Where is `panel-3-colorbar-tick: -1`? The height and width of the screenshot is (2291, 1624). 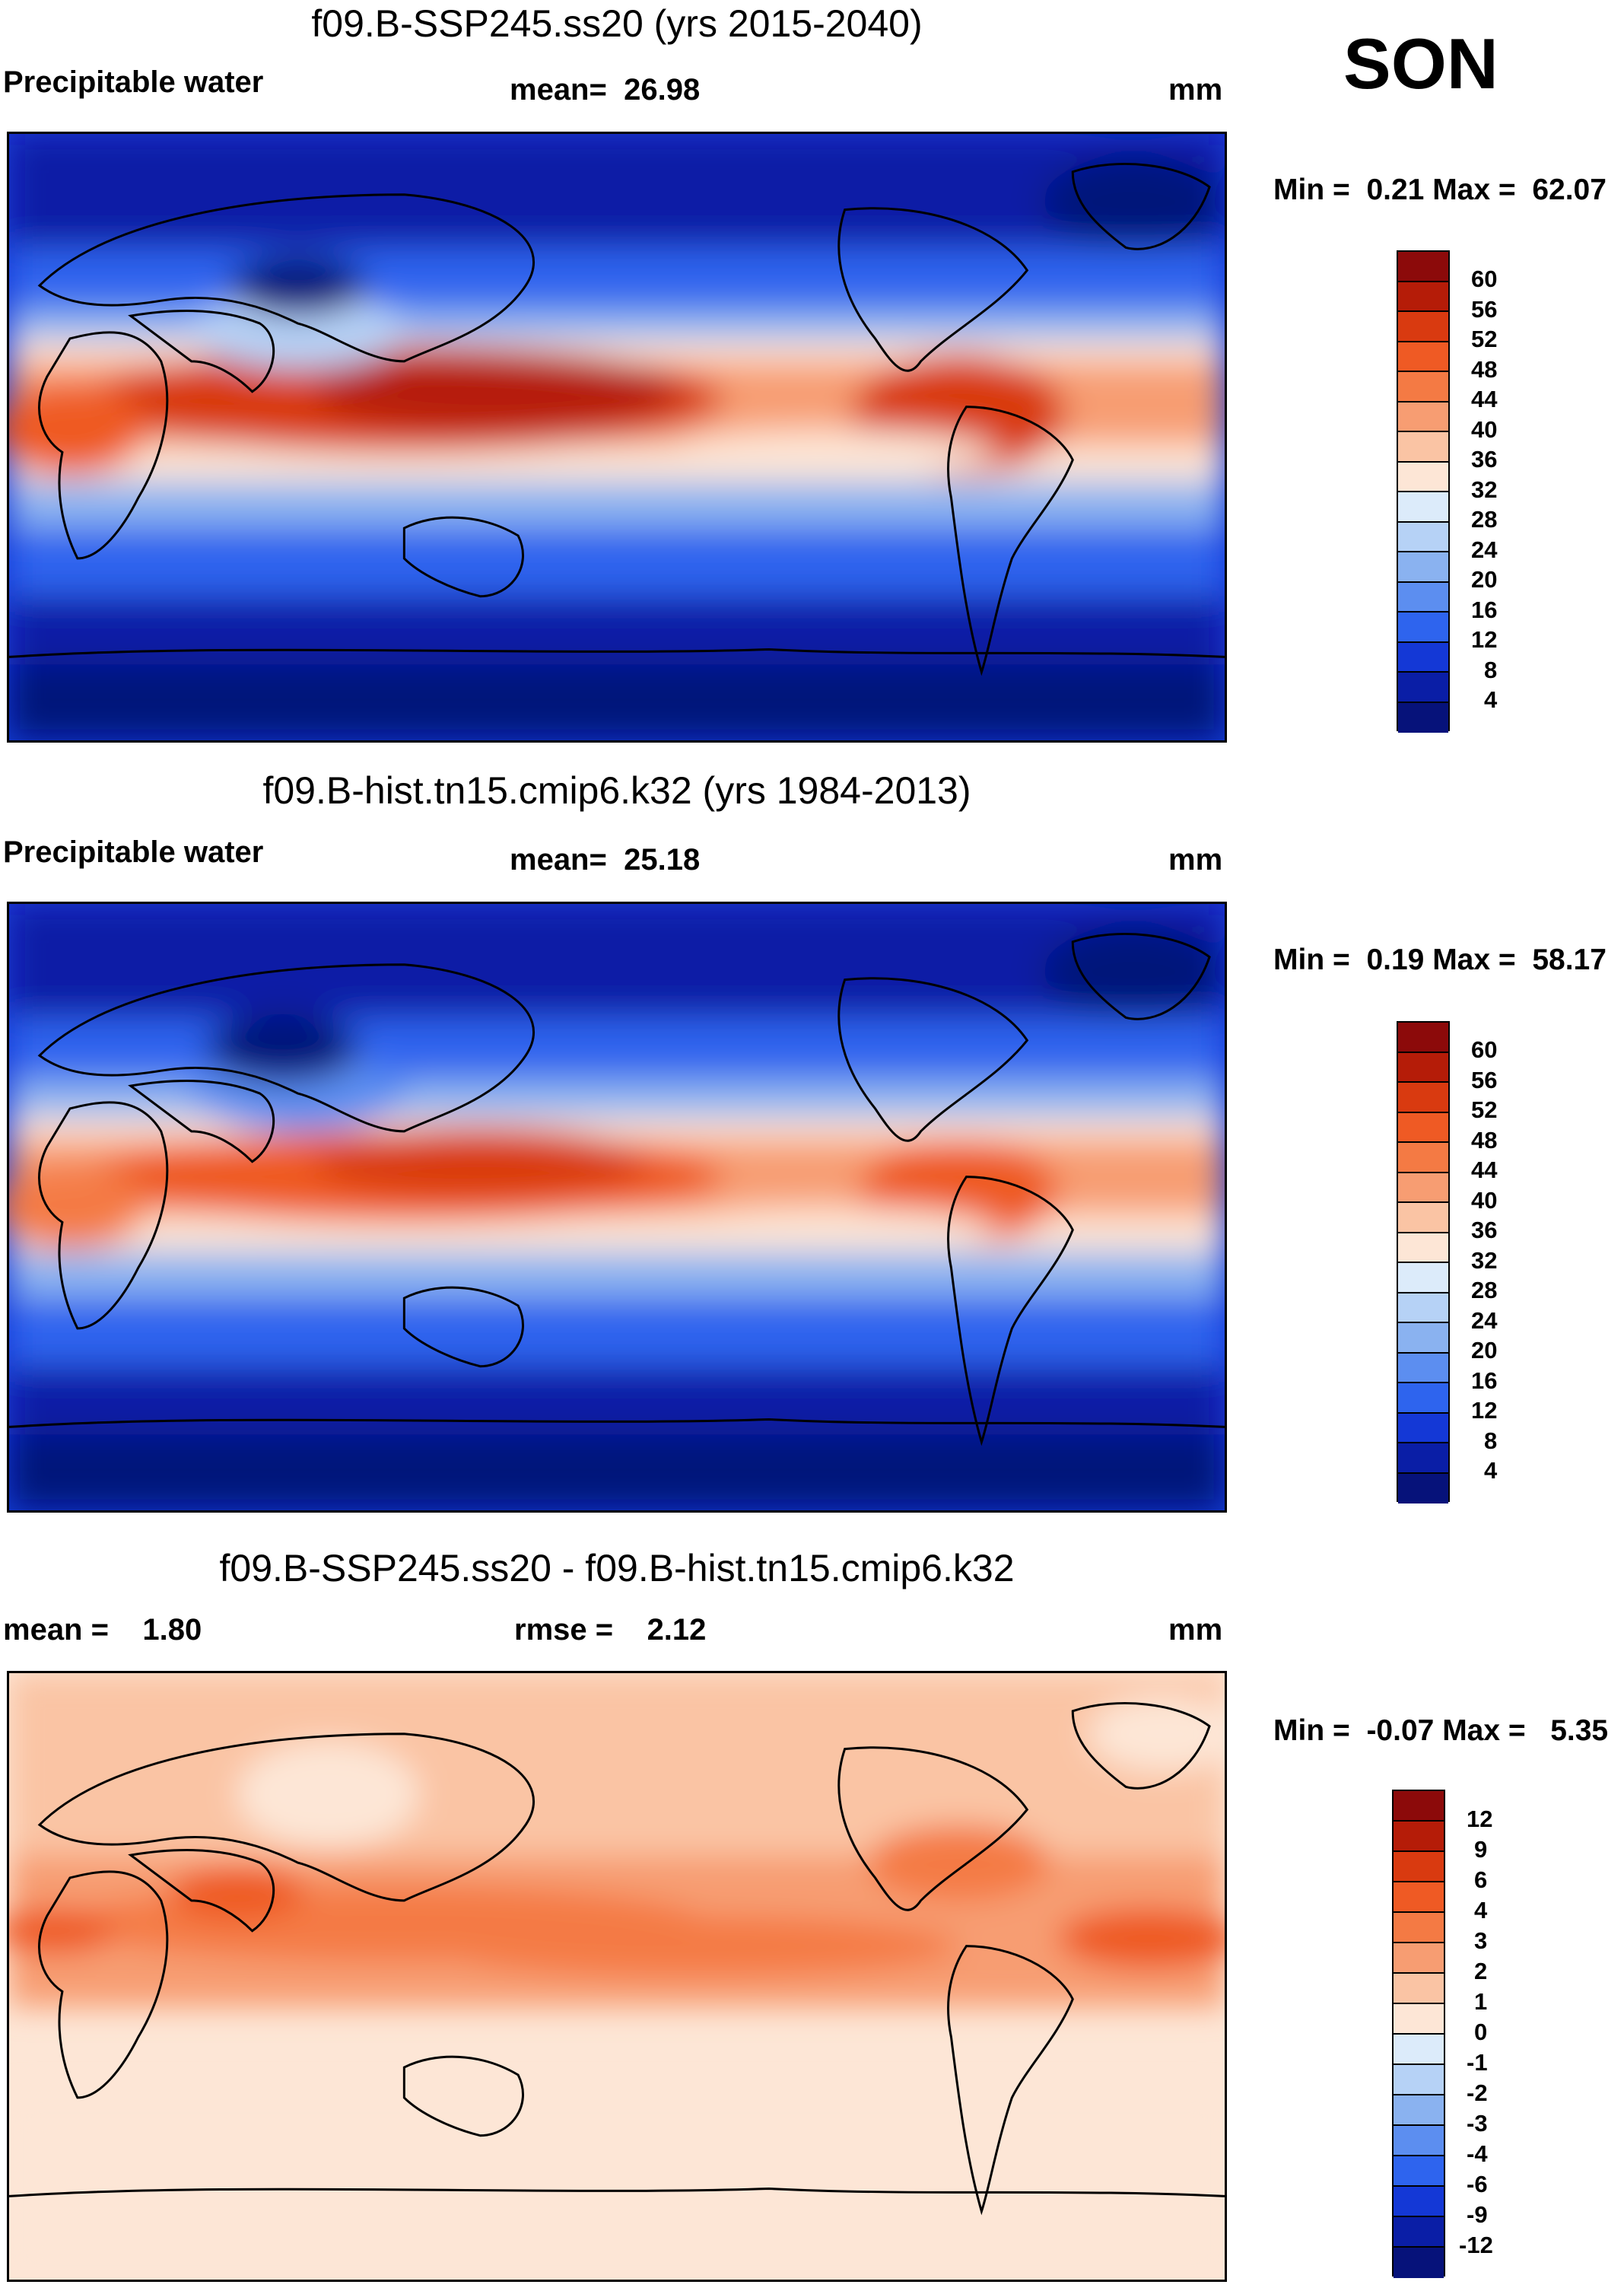 panel-3-colorbar-tick: -1 is located at coordinates (1477, 2062).